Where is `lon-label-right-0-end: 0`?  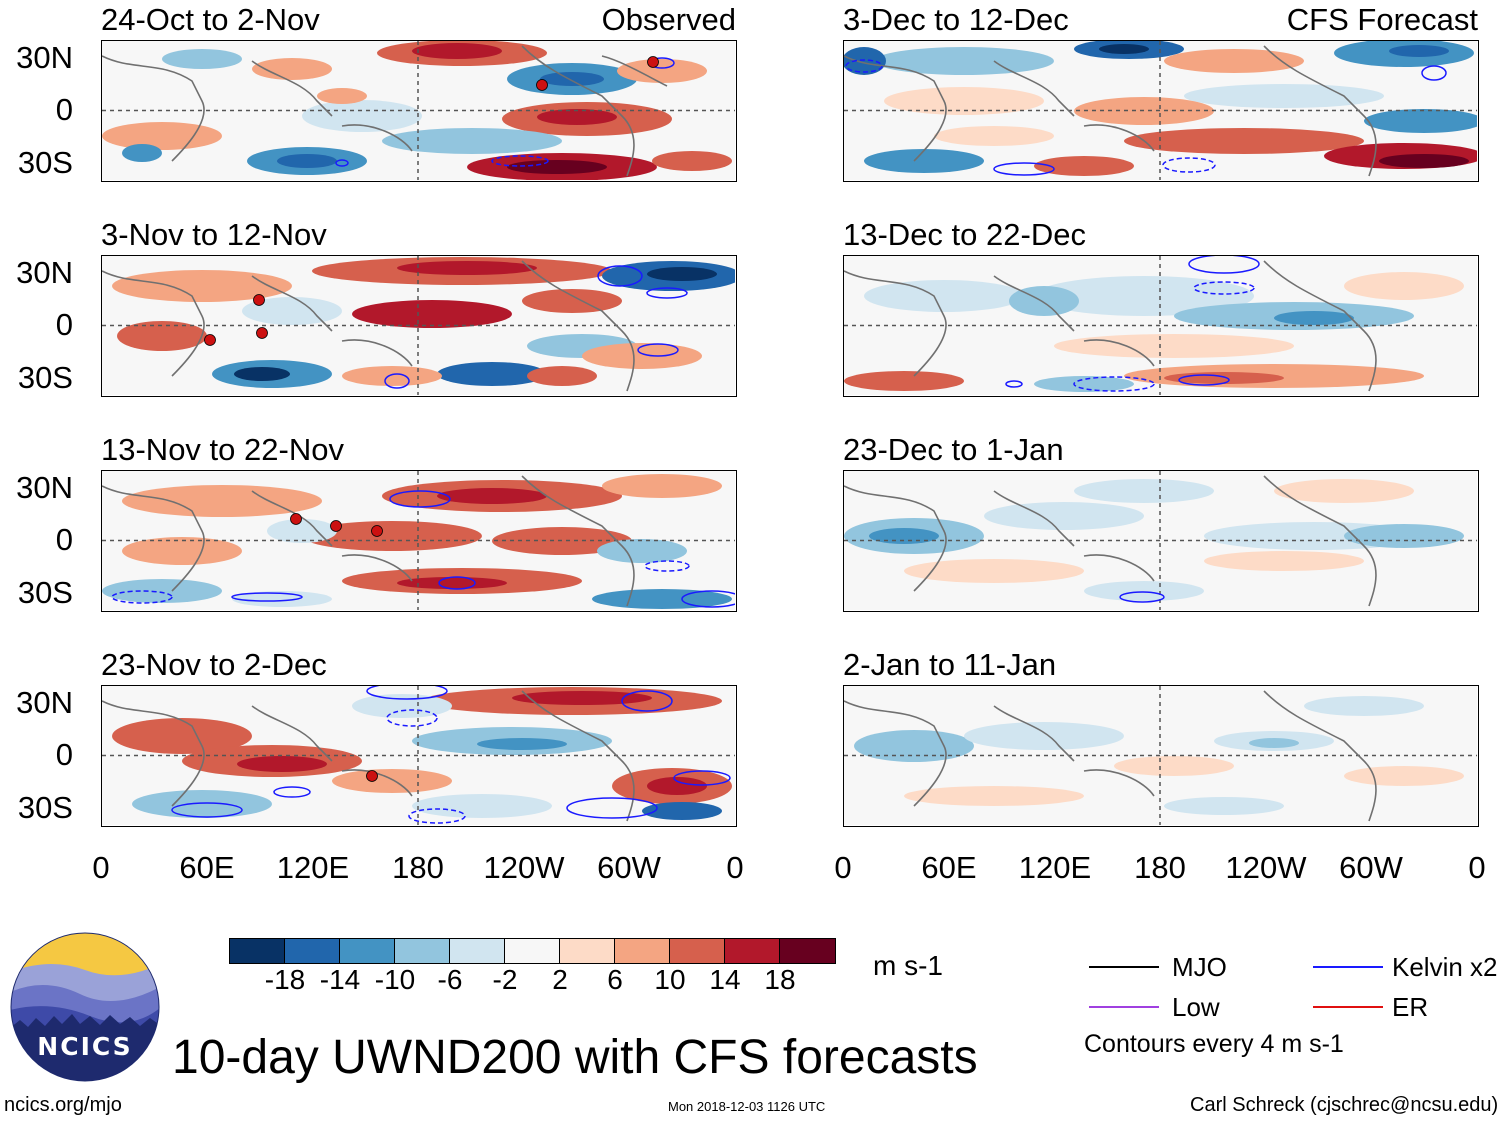 lon-label-right-0-end: 0 is located at coordinates (1477, 867).